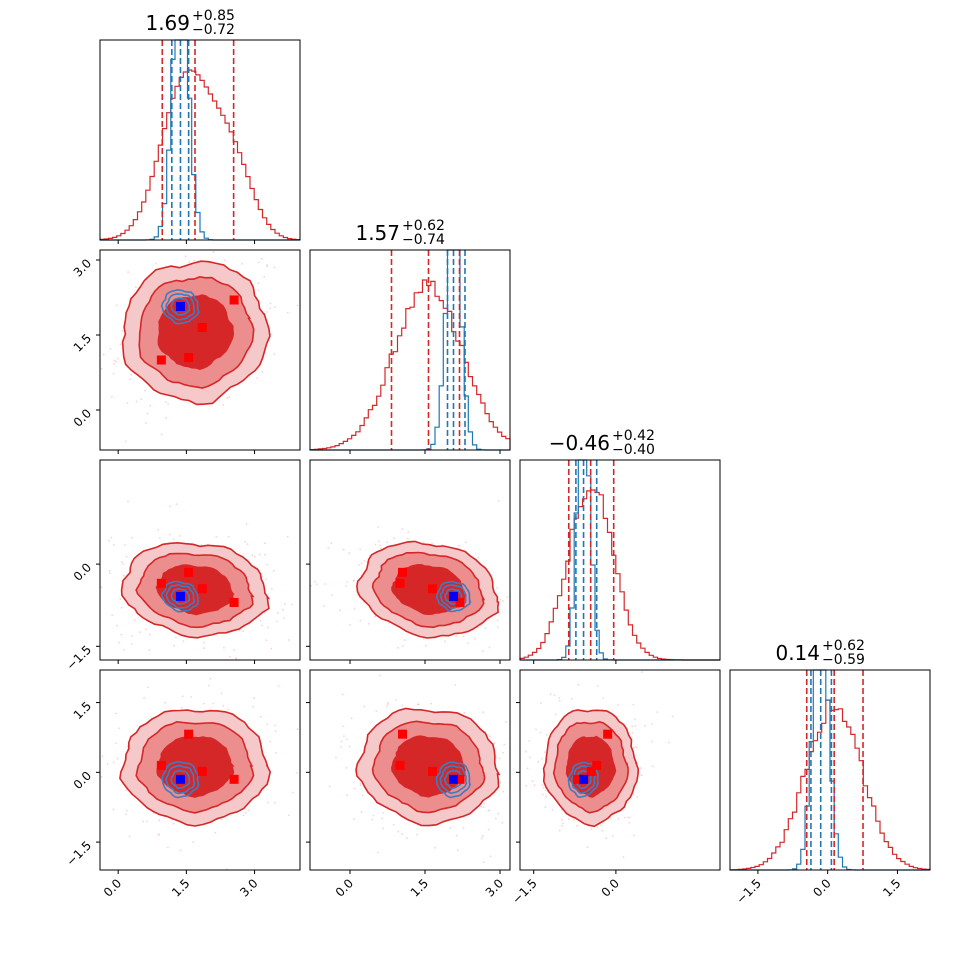 This screenshot has width=970, height=970. I want to click on title-minus: −0.59, so click(843, 660).